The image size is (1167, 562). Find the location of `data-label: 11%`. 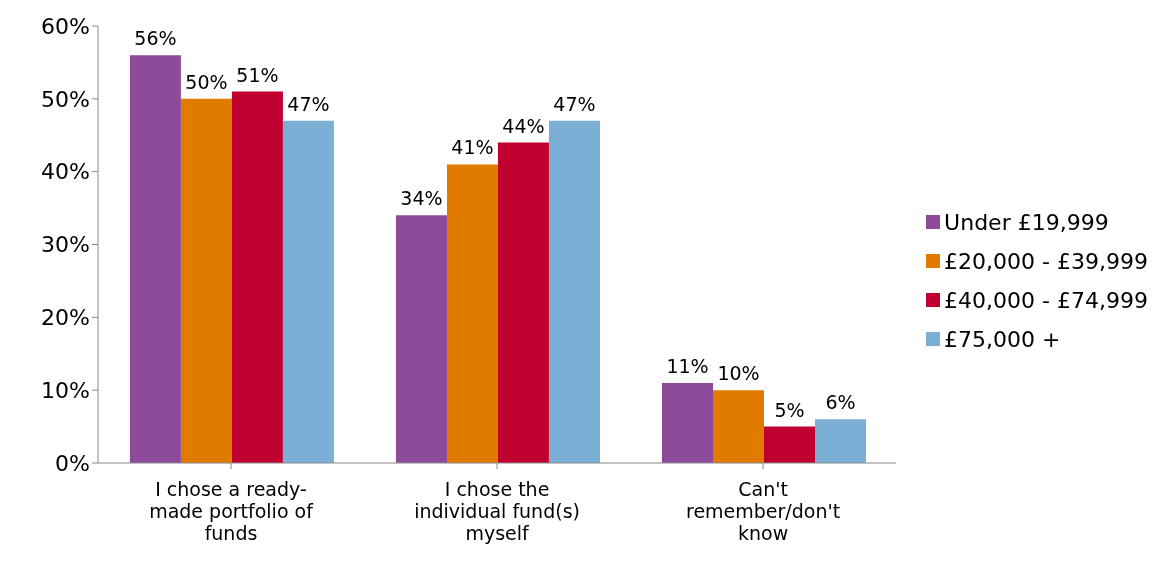

data-label: 11% is located at coordinates (687, 365).